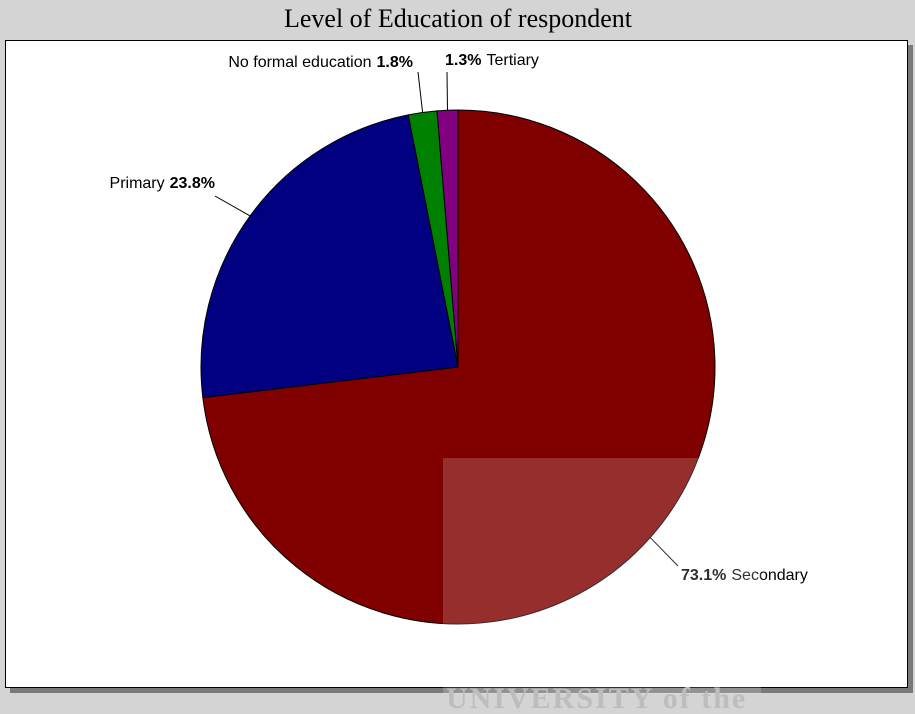 This screenshot has width=915, height=714. I want to click on value-label: 73.1%, so click(703, 575).